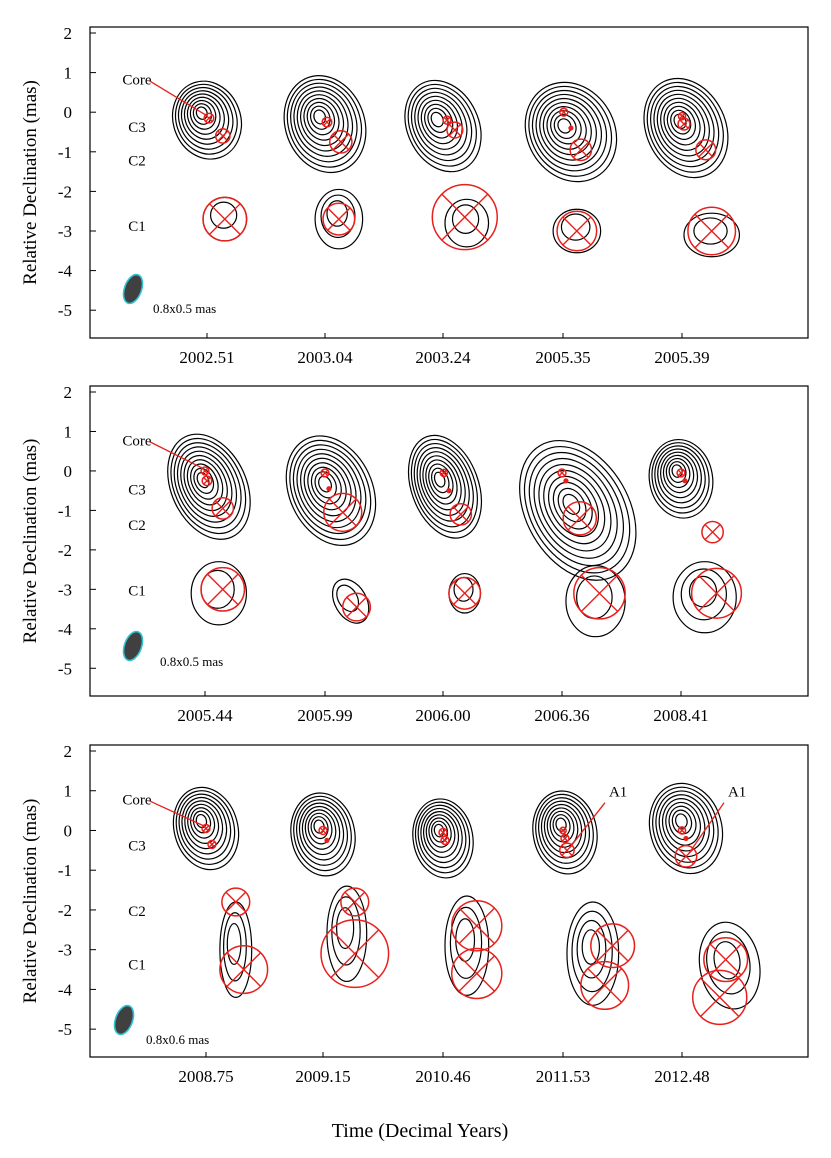  I want to click on y-tick-label: -2, so click(65, 550).